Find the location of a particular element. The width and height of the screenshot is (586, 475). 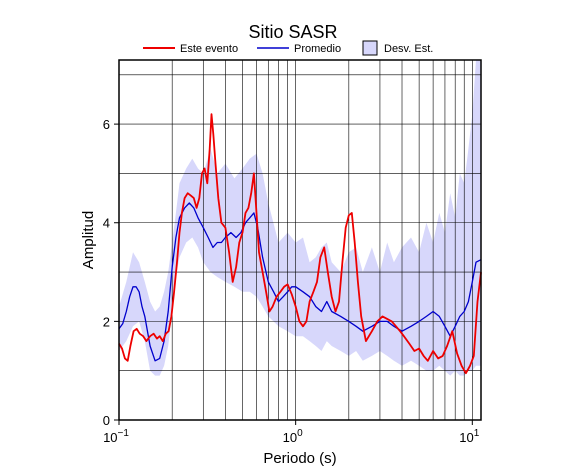

legend-label-event: Este evento is located at coordinates (209, 49).